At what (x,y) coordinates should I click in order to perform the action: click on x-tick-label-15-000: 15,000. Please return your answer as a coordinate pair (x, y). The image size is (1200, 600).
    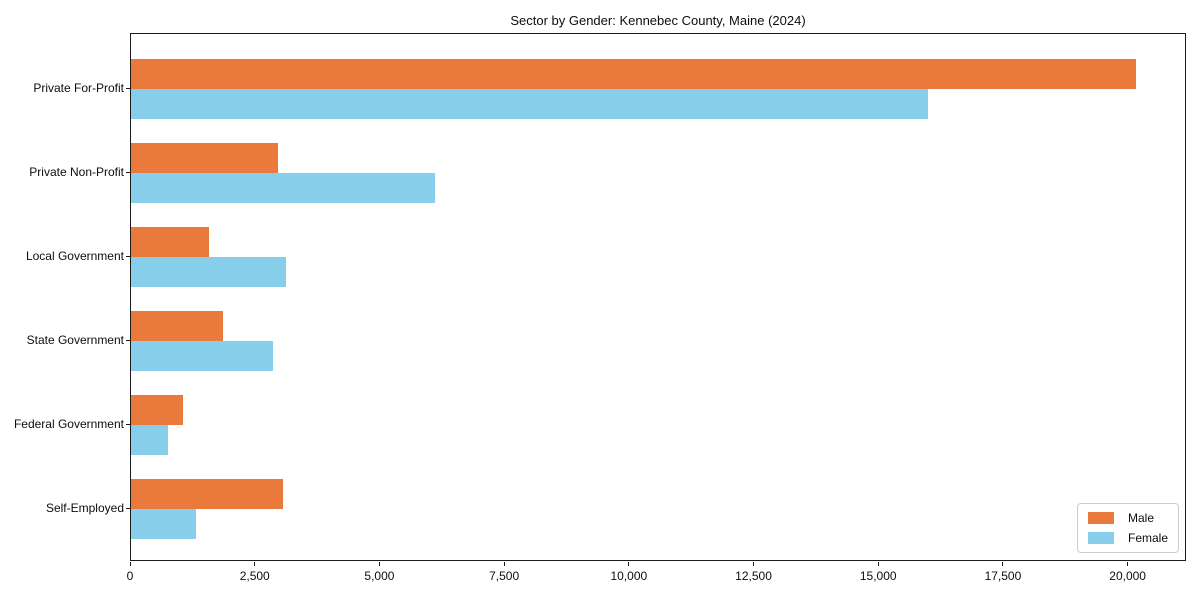
    Looking at the image, I should click on (878, 576).